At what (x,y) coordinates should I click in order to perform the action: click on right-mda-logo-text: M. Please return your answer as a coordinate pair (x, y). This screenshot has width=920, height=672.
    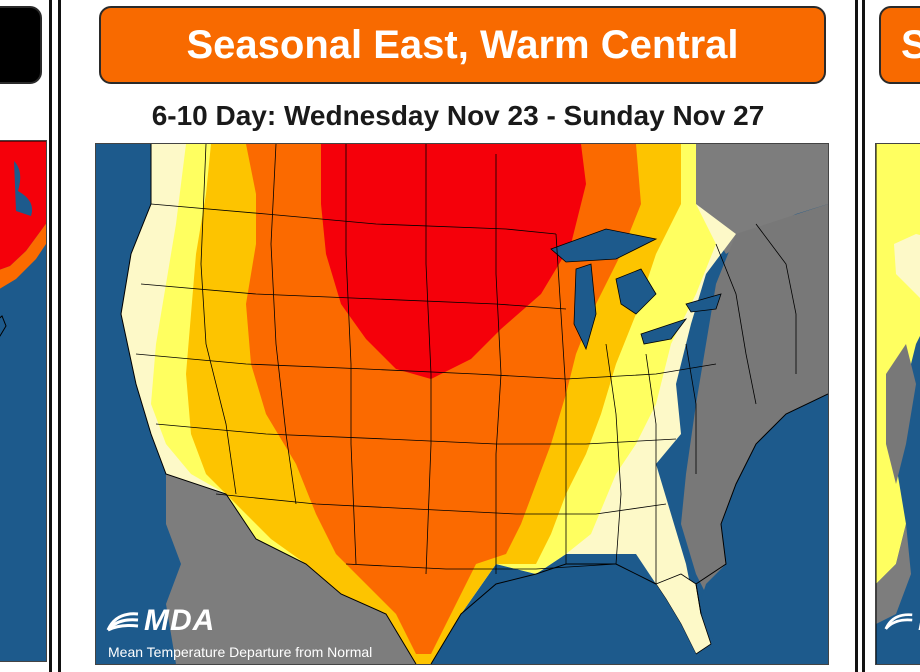
    Looking at the image, I should click on (919, 621).